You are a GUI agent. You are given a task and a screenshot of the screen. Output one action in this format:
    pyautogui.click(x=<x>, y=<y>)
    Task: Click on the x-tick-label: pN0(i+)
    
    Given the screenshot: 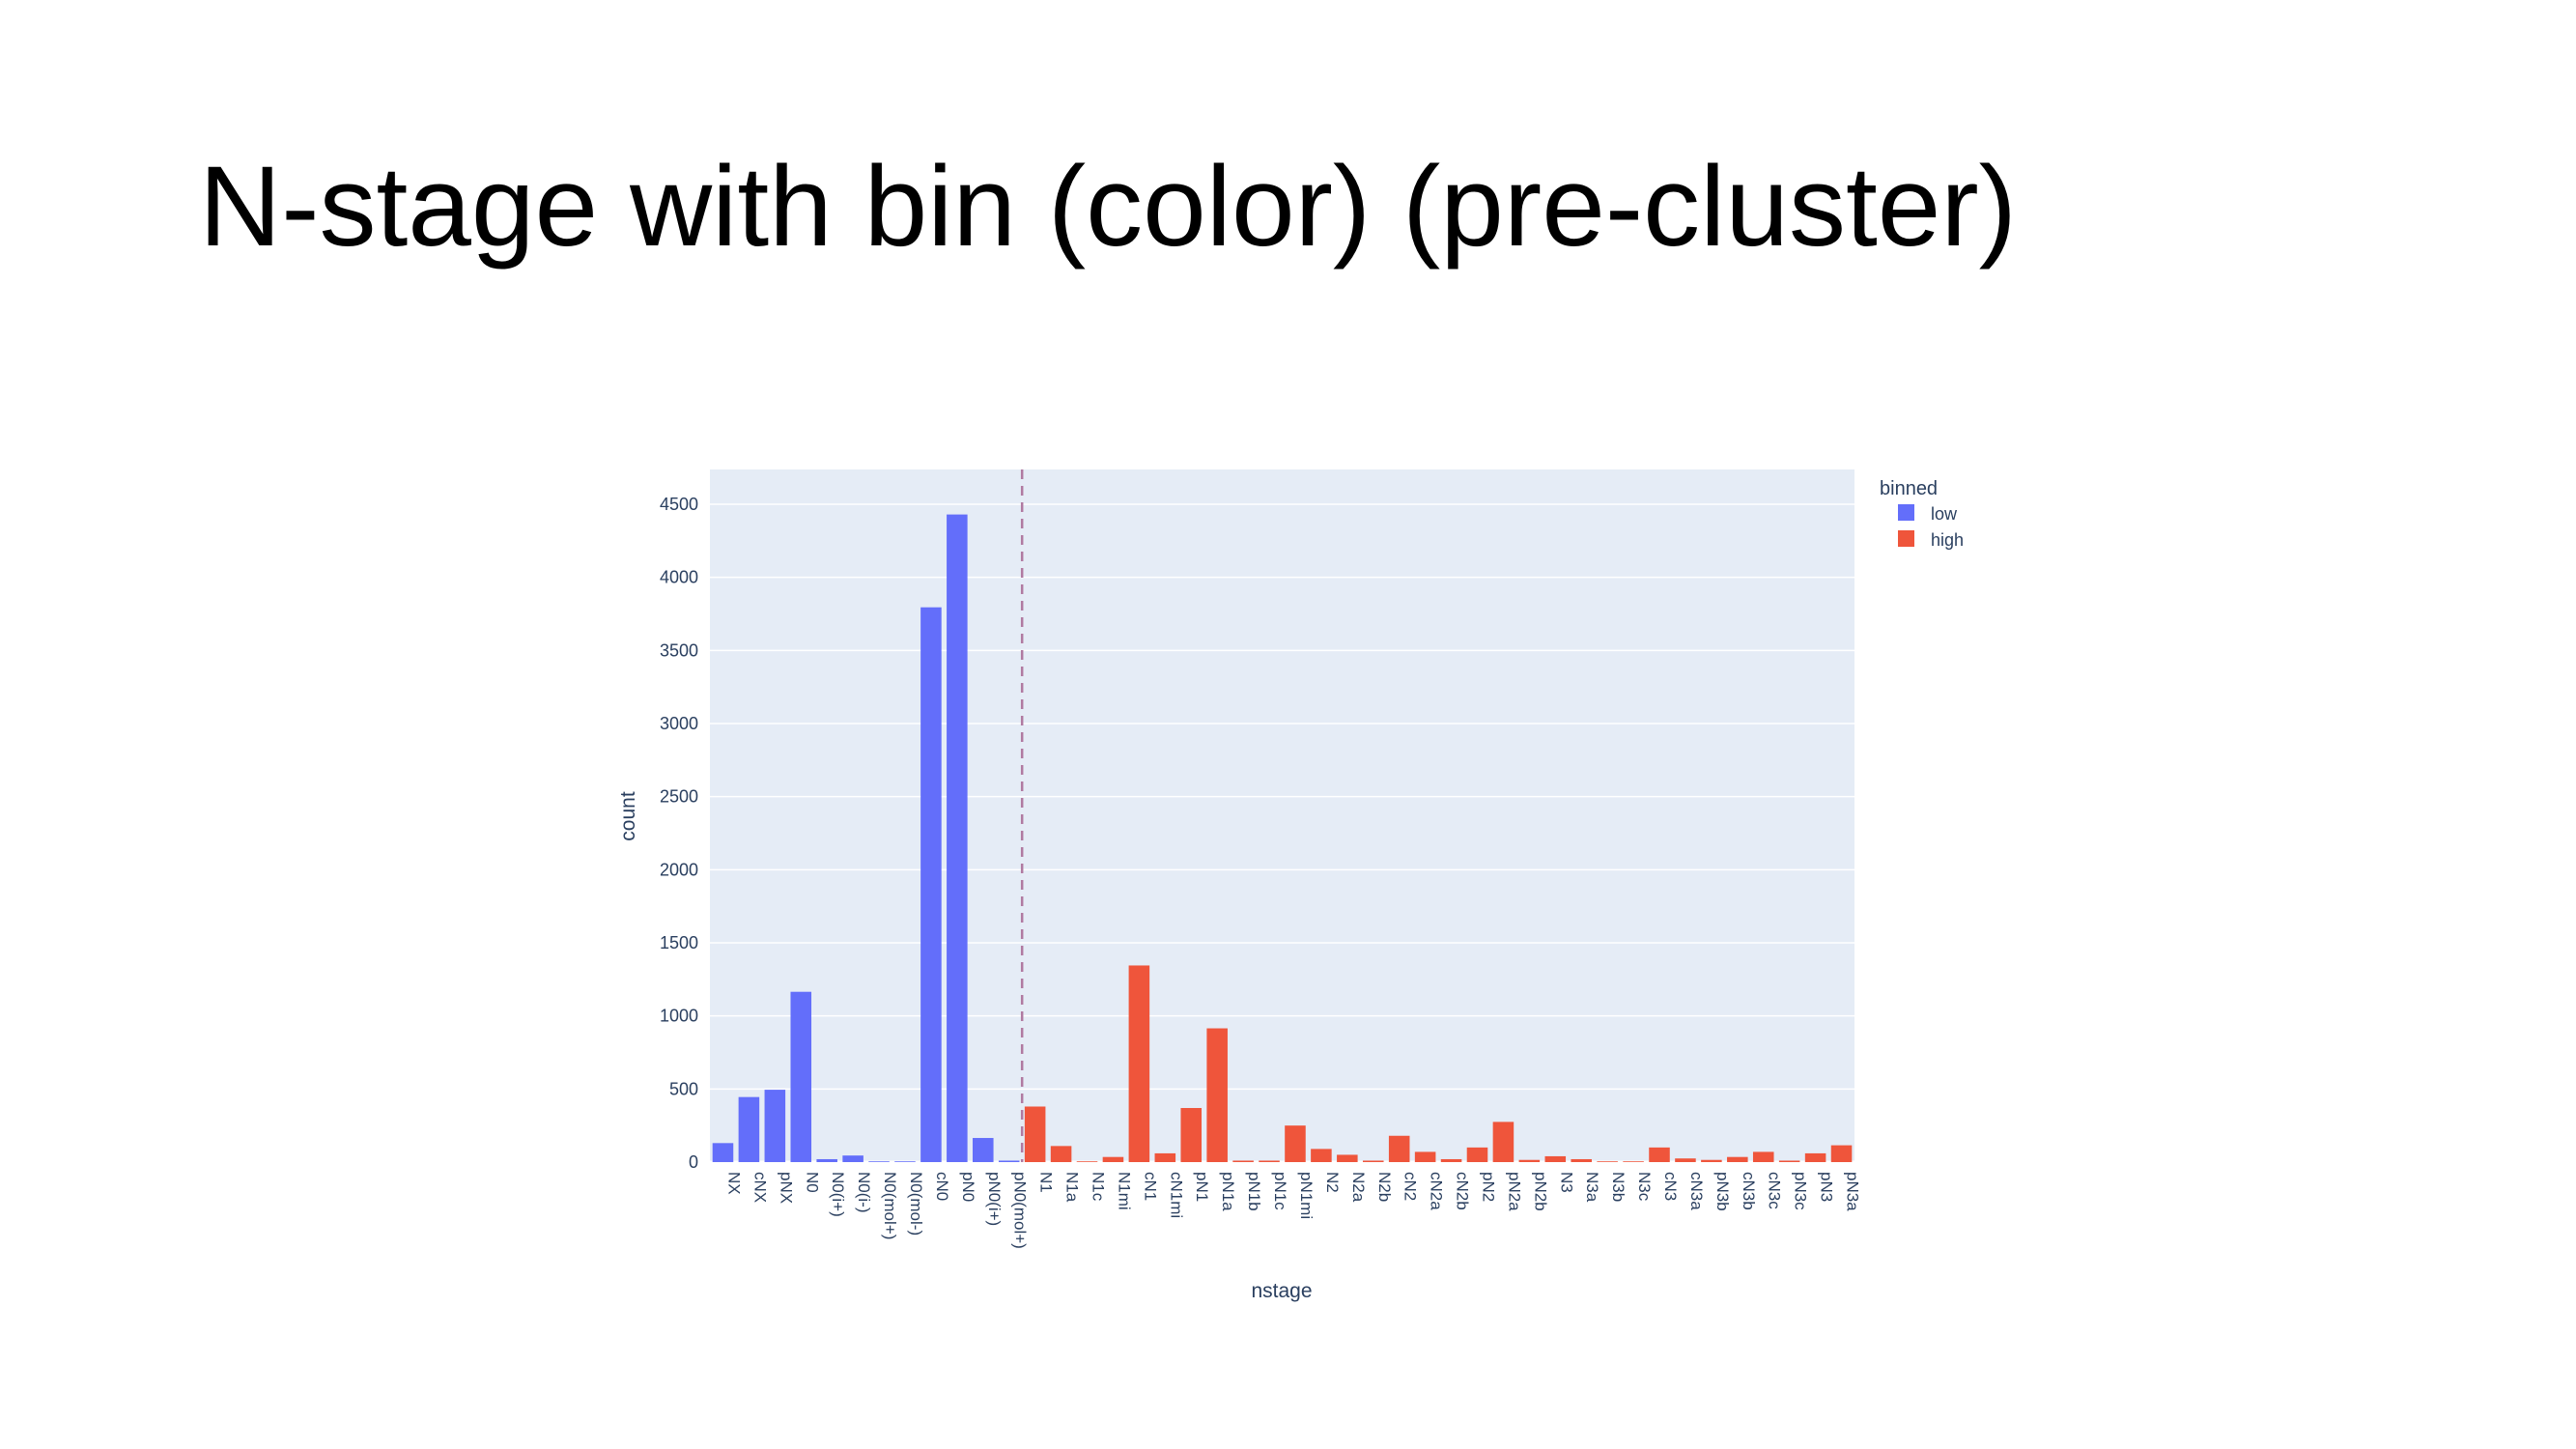 What is the action you would take?
    pyautogui.click(x=994, y=1199)
    